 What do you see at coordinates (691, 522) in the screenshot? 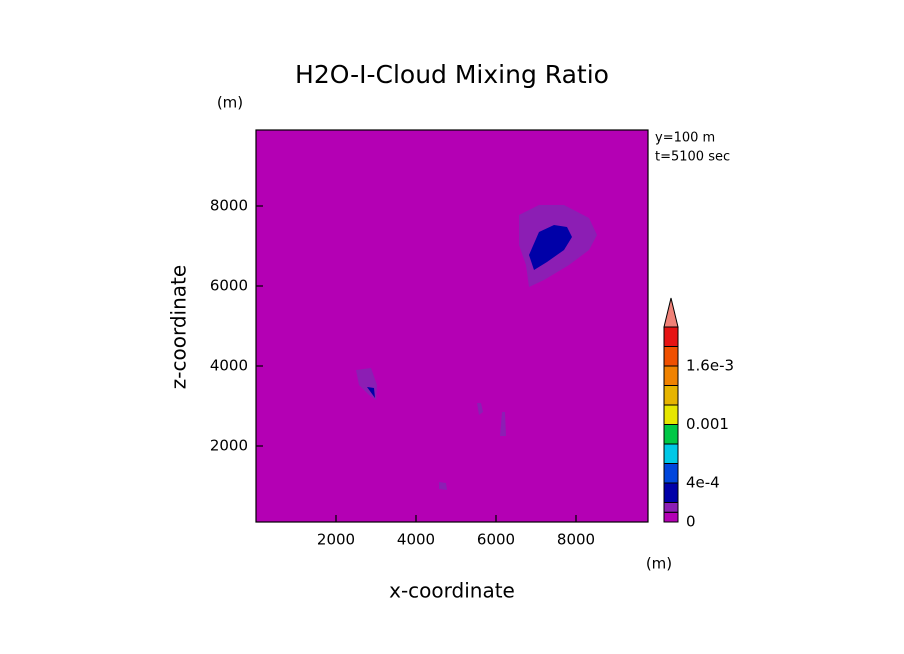
I see `colorbar-tick-label: 0` at bounding box center [691, 522].